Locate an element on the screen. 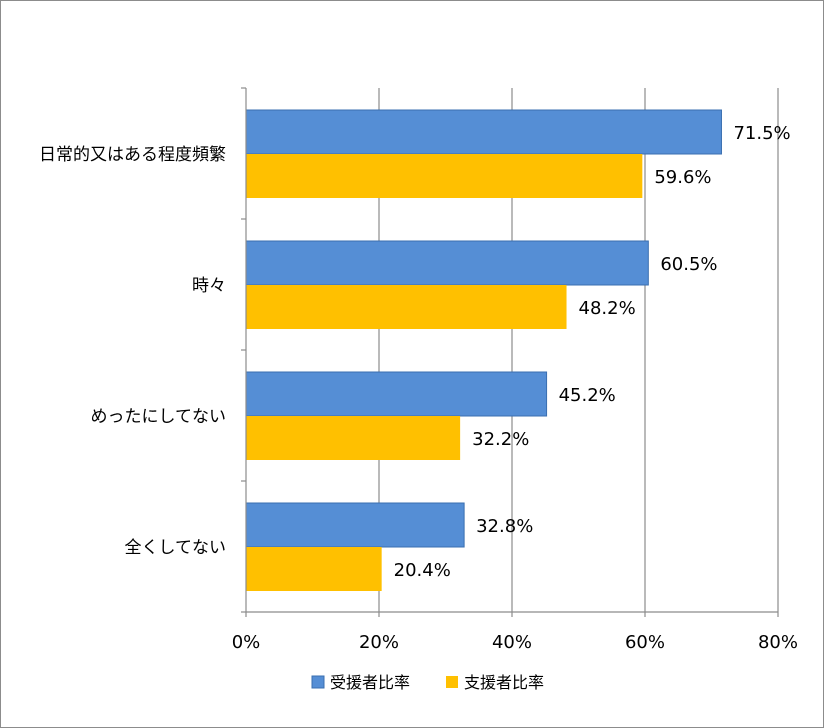  data-label: 32.2% is located at coordinates (500, 439).